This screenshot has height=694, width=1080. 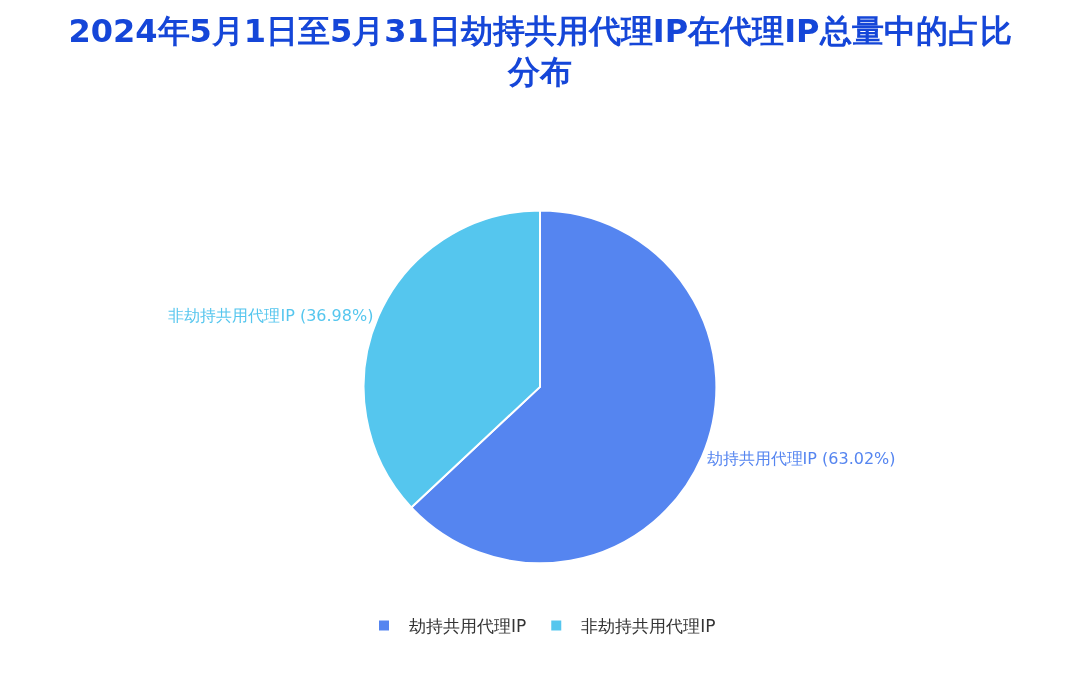 I want to click on data-label: 劫持共用代理IP (63.02%), so click(x=801, y=459).